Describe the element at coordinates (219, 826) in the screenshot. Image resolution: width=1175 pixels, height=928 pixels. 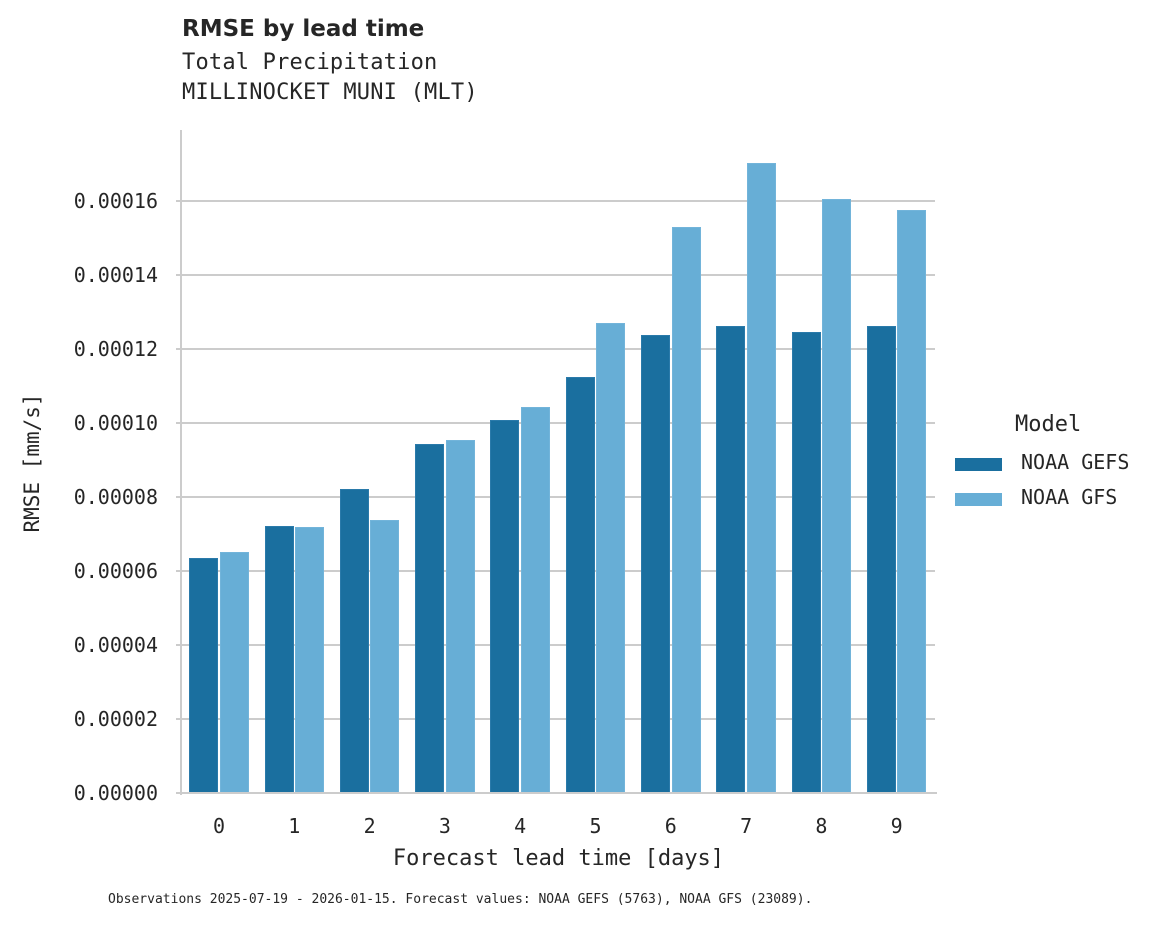
I see `x-tick-label: 0` at that location.